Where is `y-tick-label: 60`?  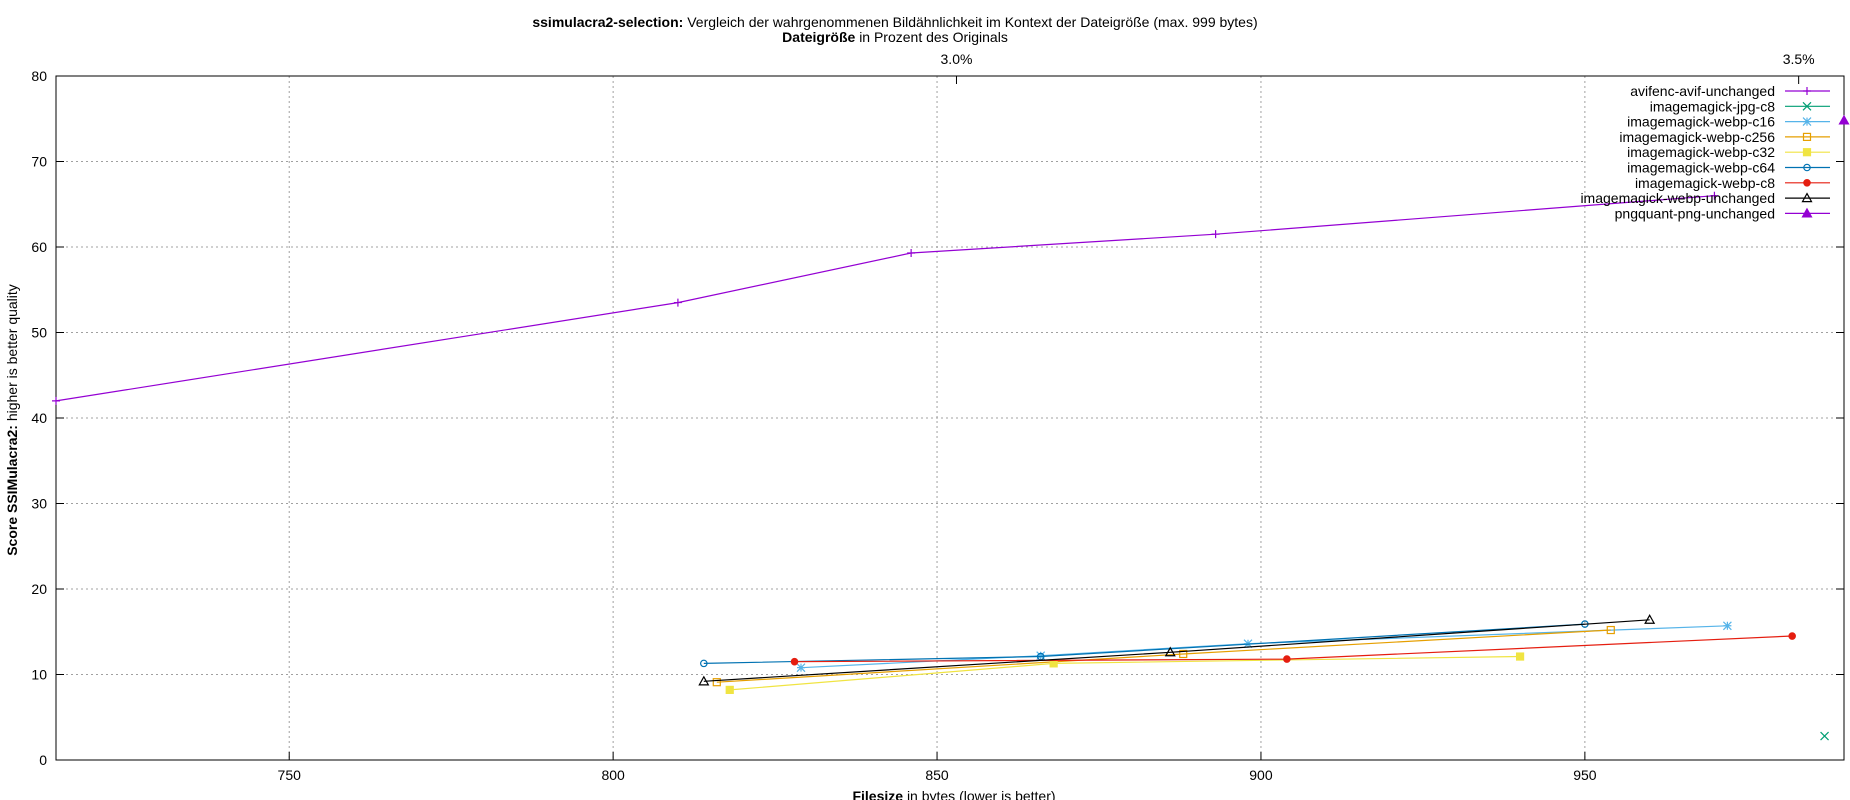
y-tick-label: 60 is located at coordinates (39, 247).